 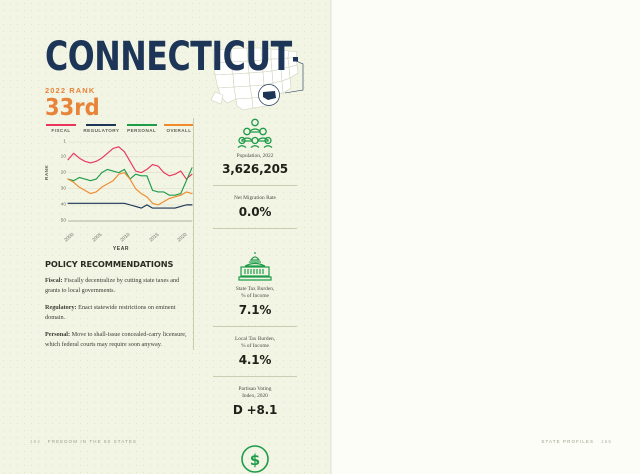 I want to click on legend-label-fiscal: FISCAL, so click(x=61, y=131).